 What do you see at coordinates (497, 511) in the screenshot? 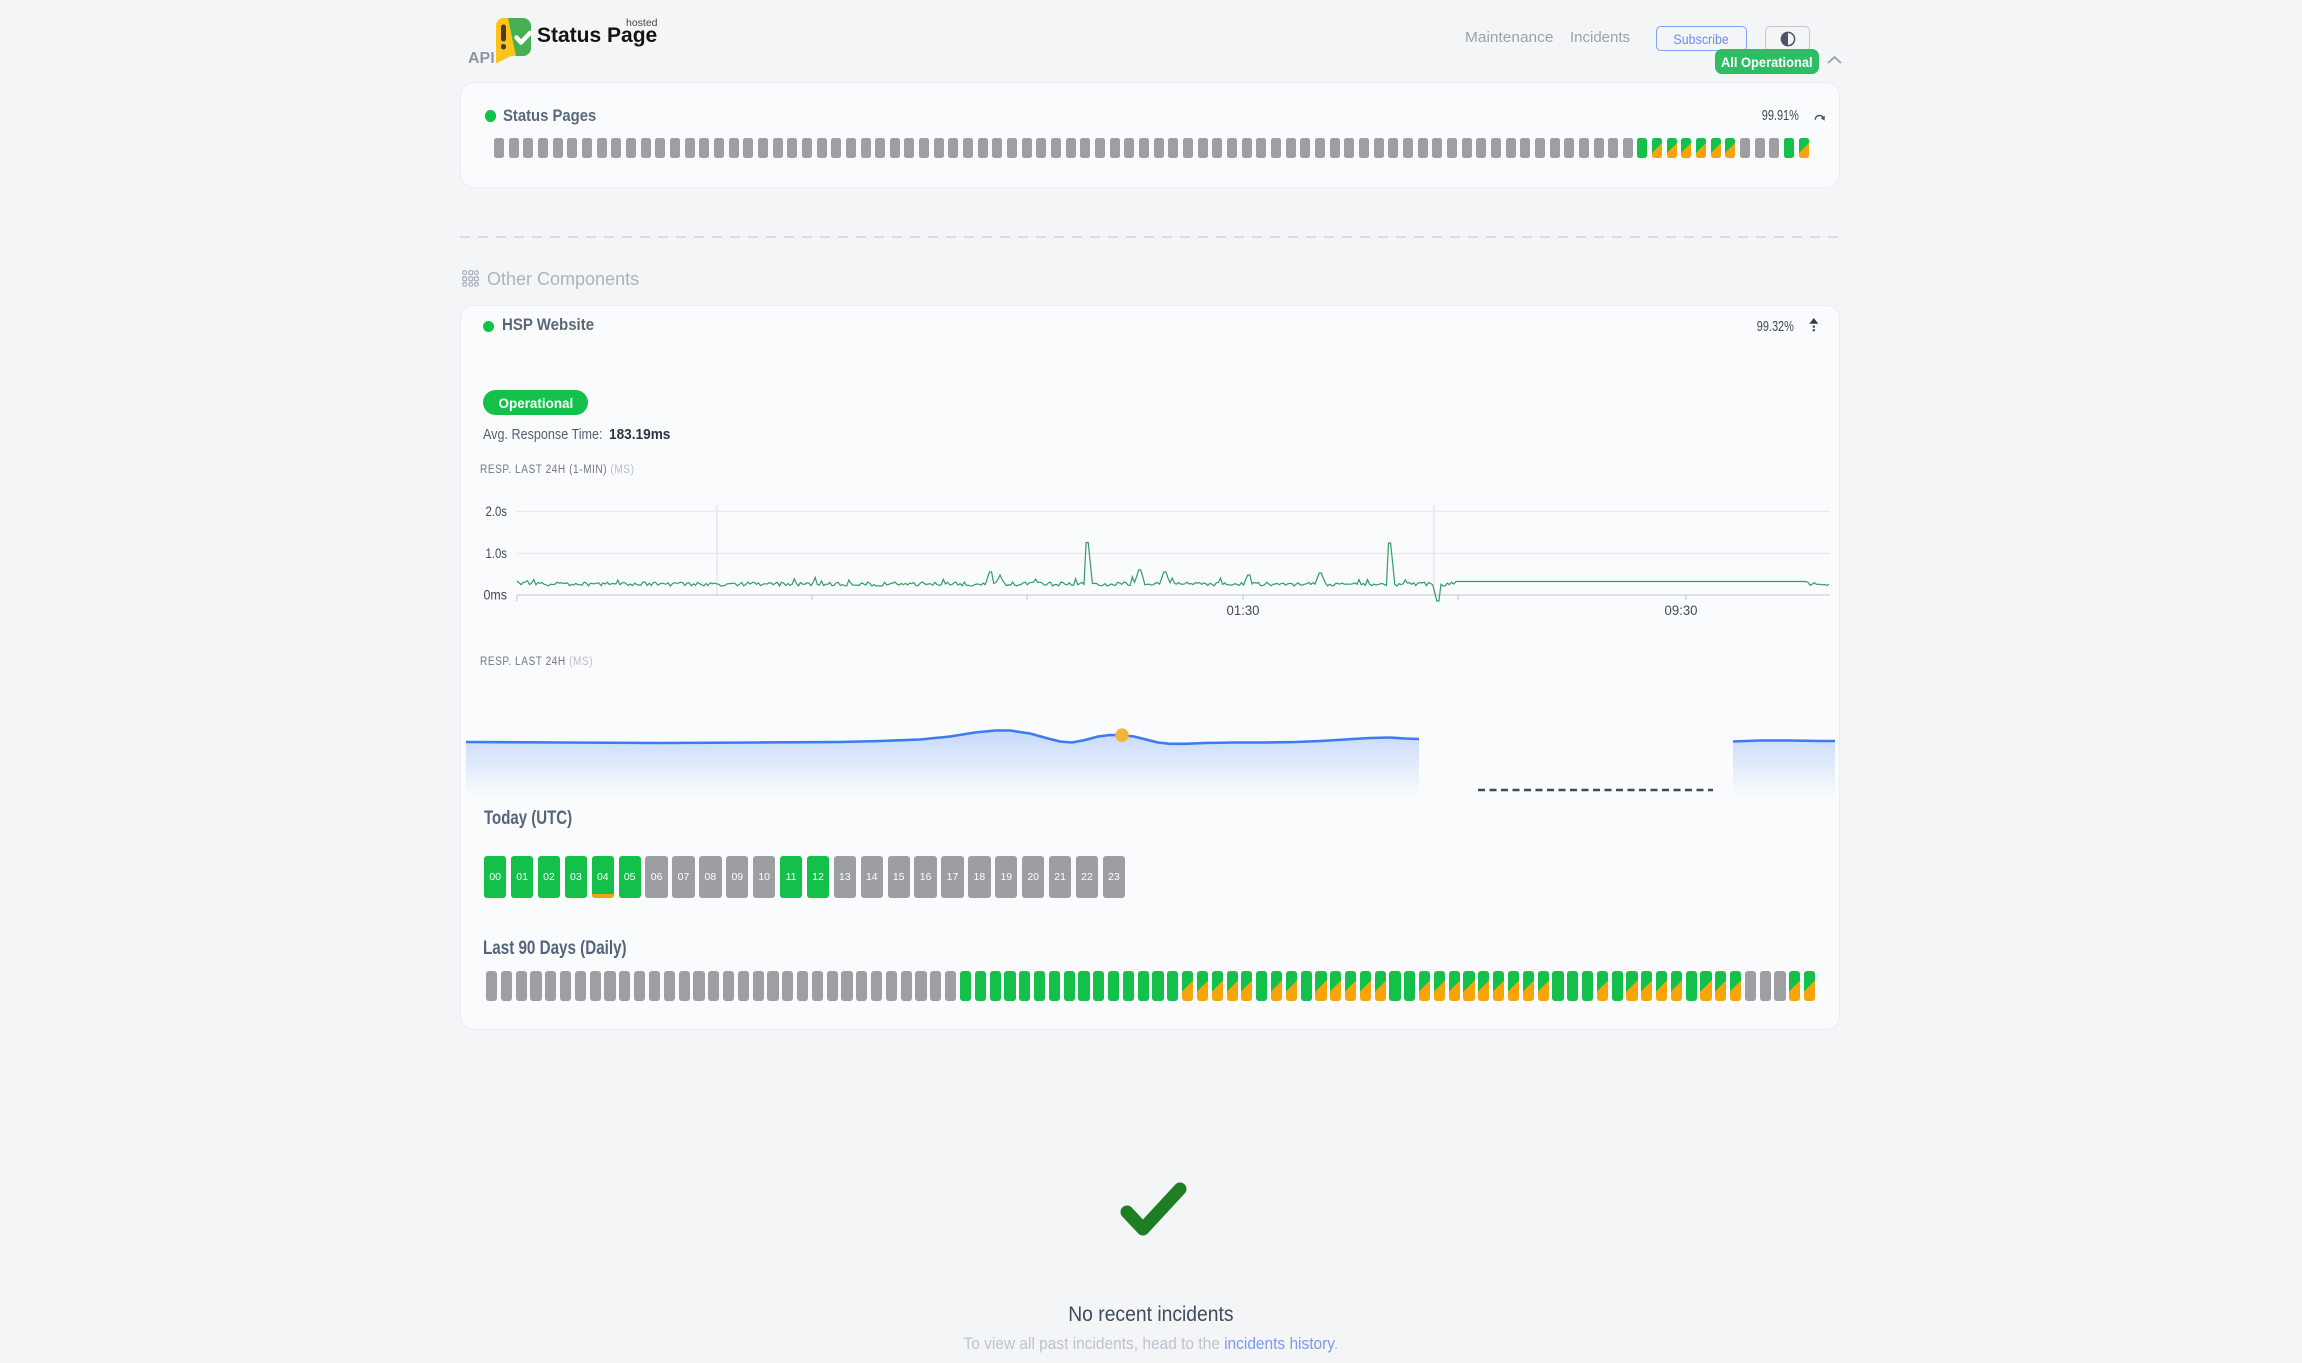
I see `svg-text: 2.0s` at bounding box center [497, 511].